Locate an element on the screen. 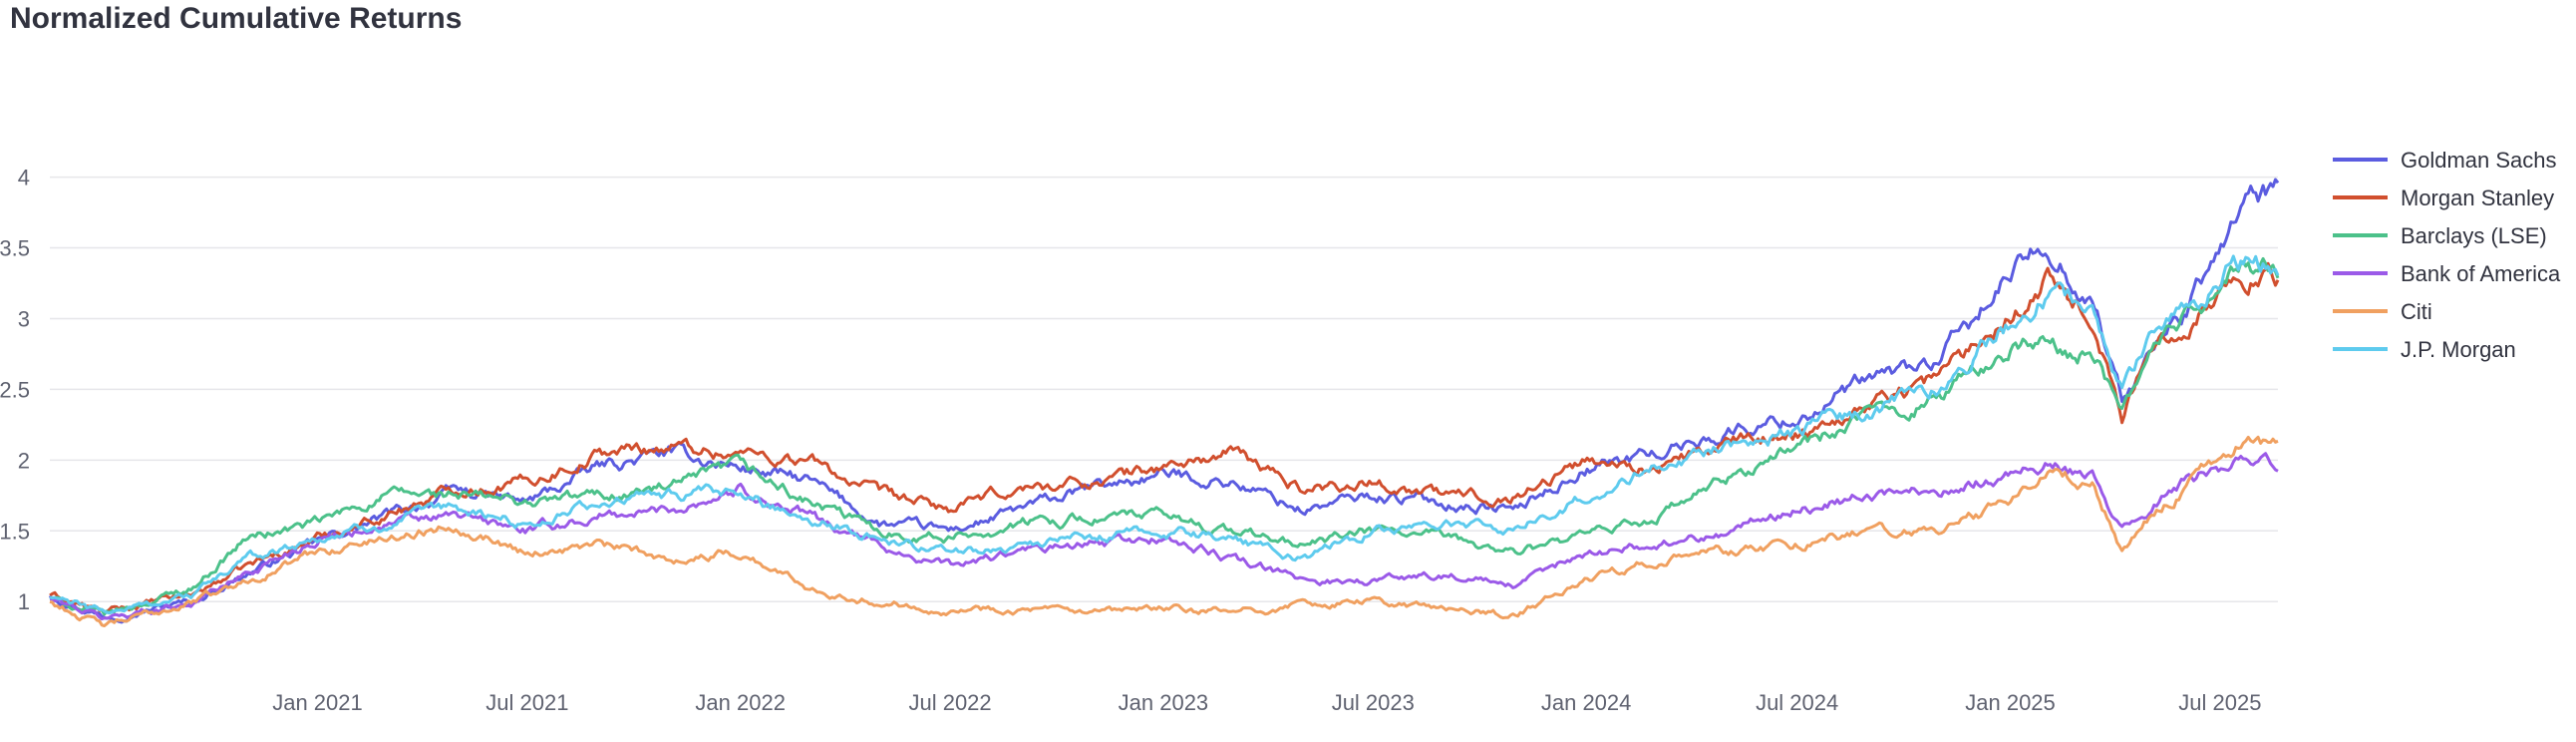 The height and width of the screenshot is (742, 2576). x-tick-label: Jan 2021 is located at coordinates (317, 702).